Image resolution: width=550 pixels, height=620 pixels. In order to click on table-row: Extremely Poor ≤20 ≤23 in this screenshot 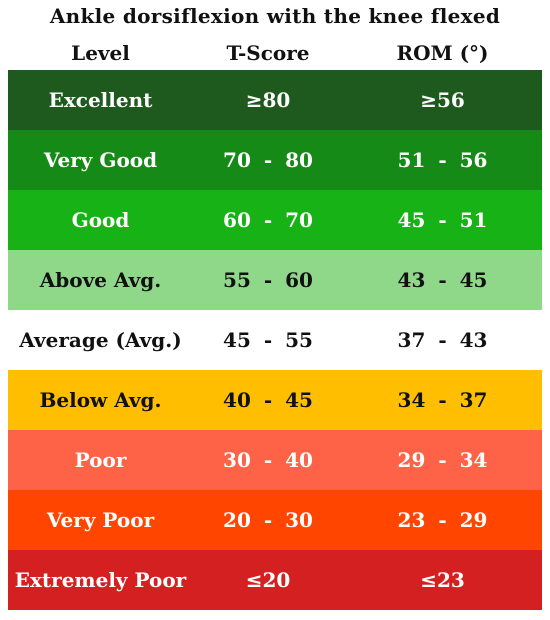, I will do `click(275, 580)`.